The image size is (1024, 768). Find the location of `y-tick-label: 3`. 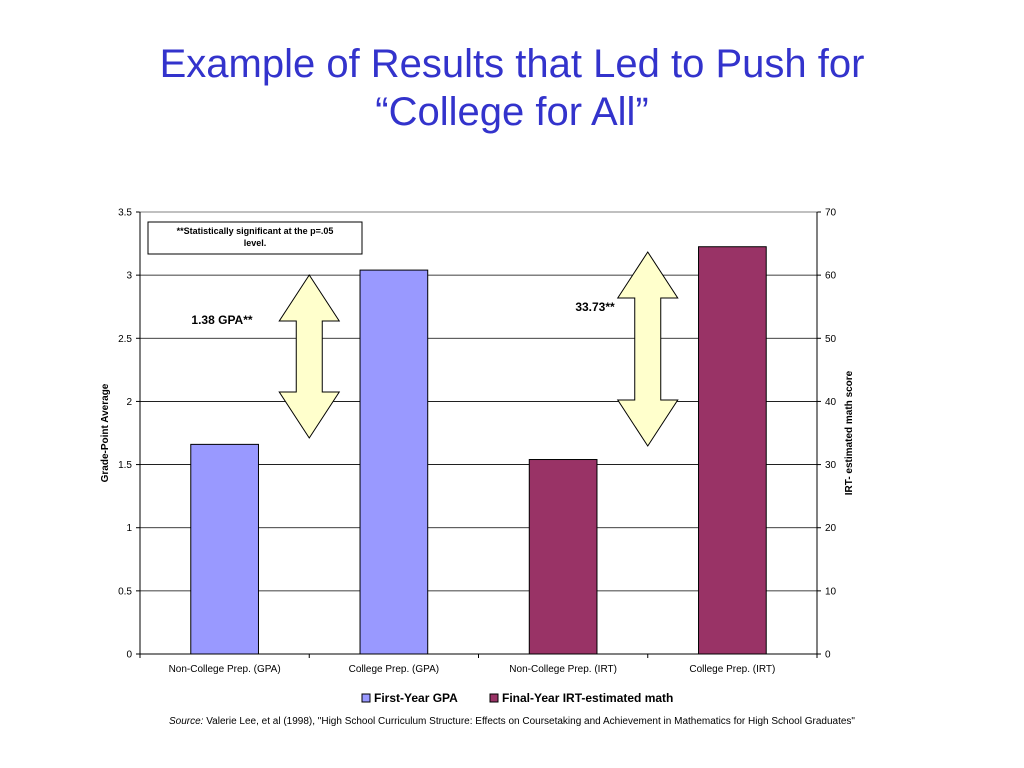

y-tick-label: 3 is located at coordinates (129, 276).